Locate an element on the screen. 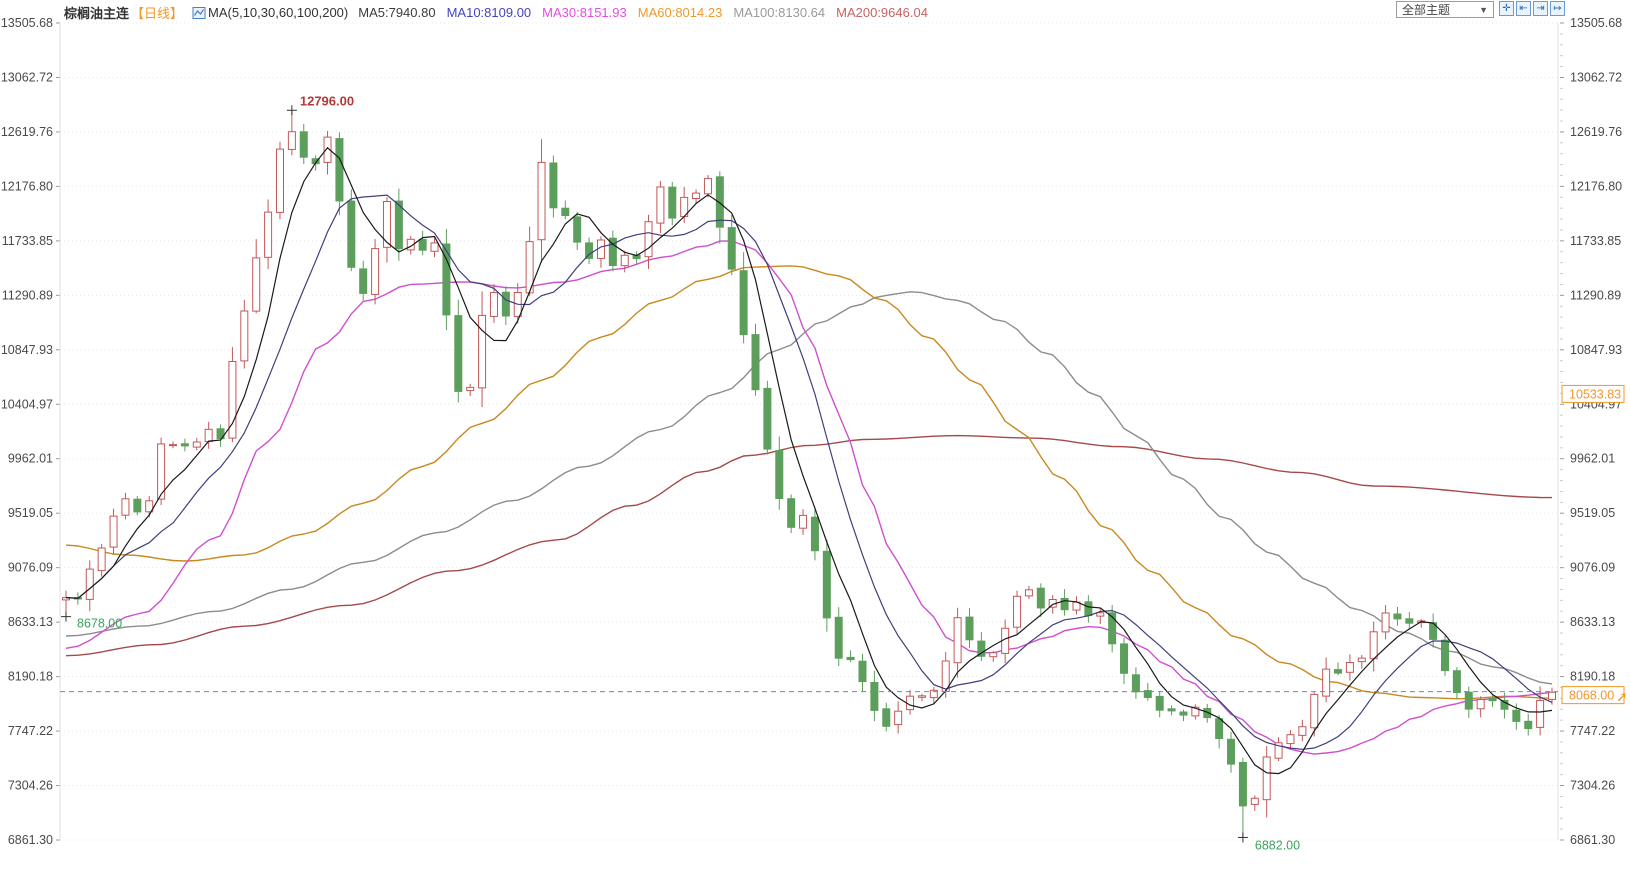 Image resolution: width=1630 pixels, height=879 pixels. legend-ma60: MA60:8014.23 is located at coordinates (680, 12).